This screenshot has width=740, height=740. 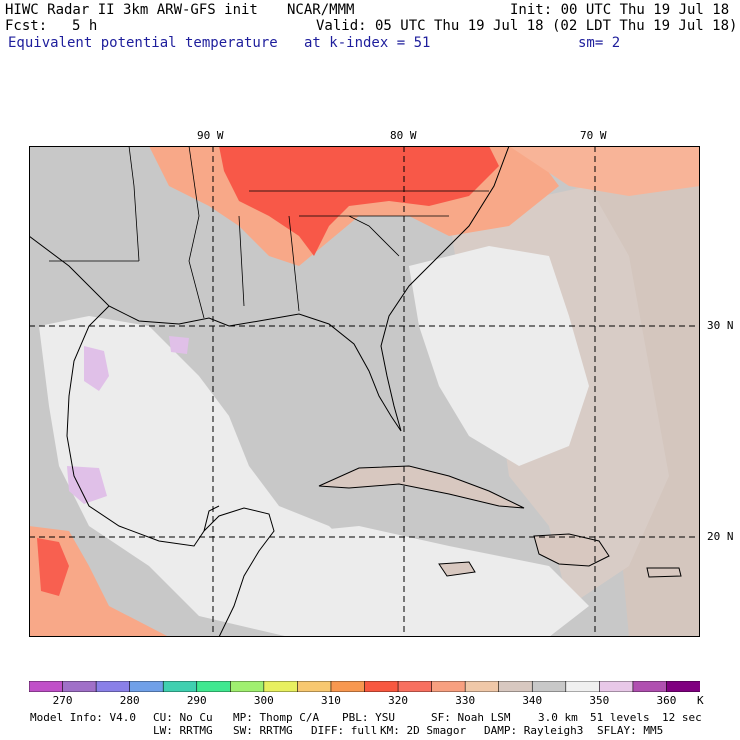 I want to click on lavender-patch-la, so click(x=179, y=345).